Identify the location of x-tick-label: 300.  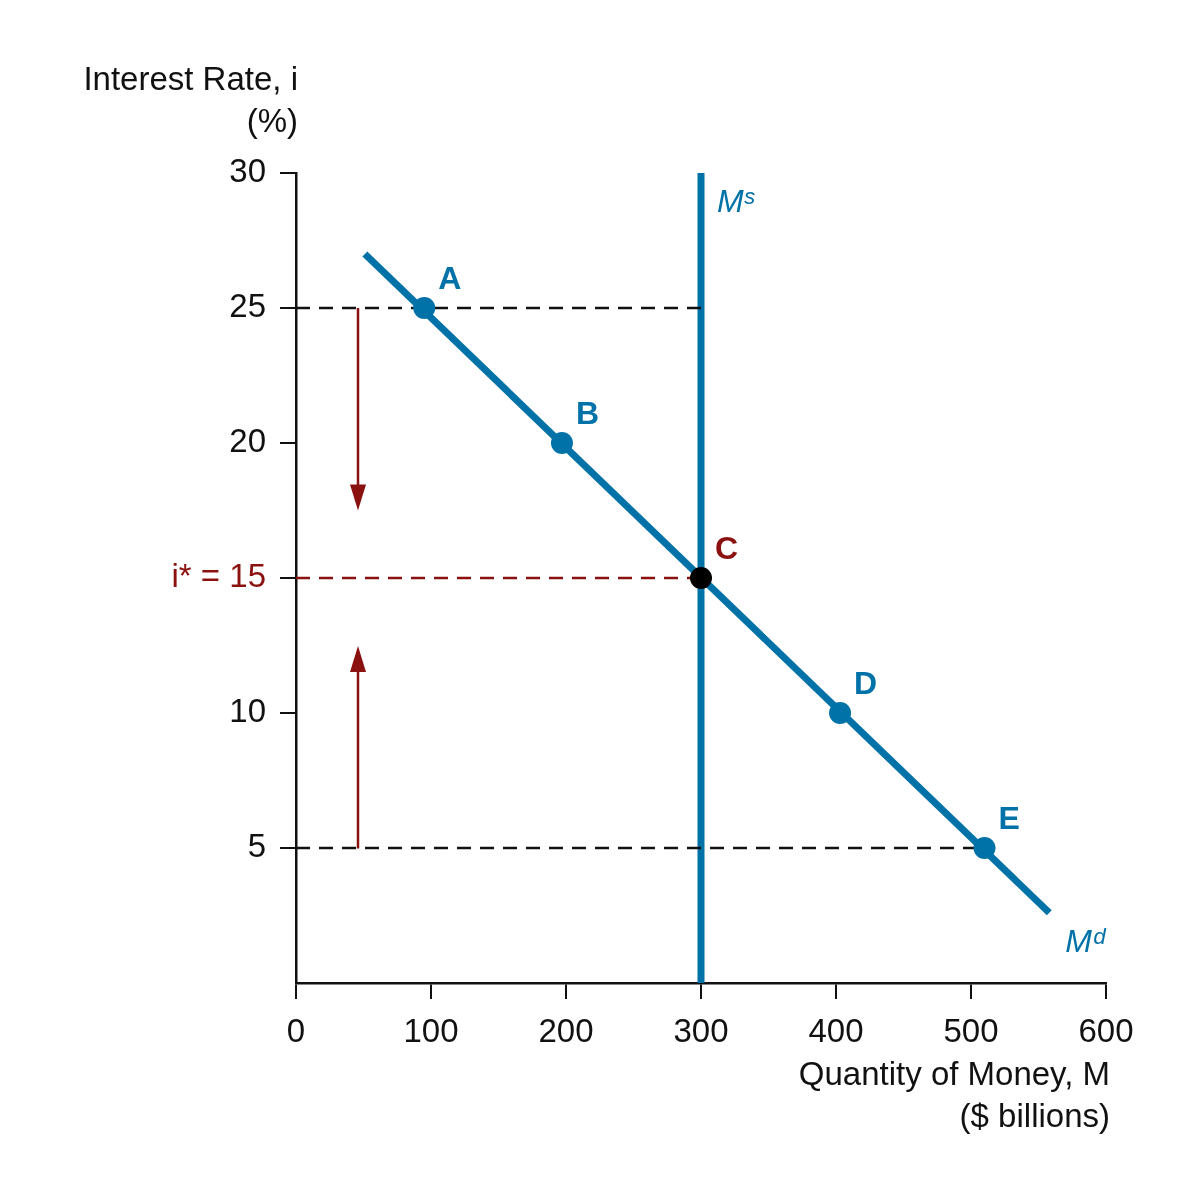
(701, 1030).